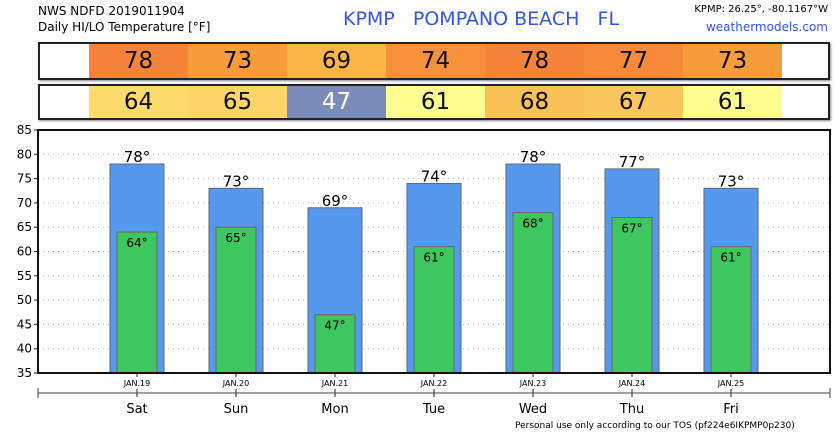 This screenshot has width=838, height=436. What do you see at coordinates (631, 228) in the screenshot?
I see `low-label: 67°` at bounding box center [631, 228].